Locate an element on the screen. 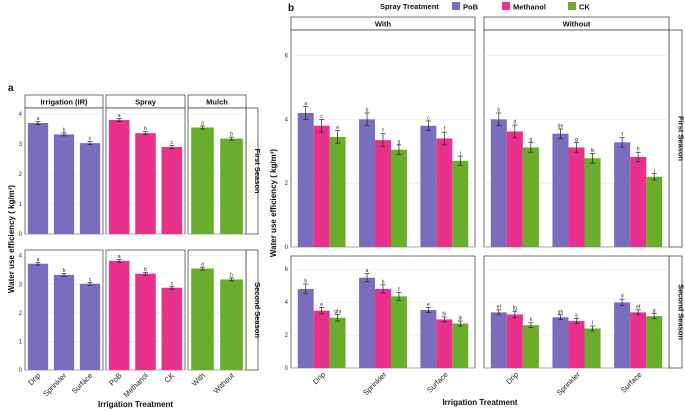 Image resolution: width=685 pixels, height=411 pixels. sig-letter: gh is located at coordinates (561, 312).